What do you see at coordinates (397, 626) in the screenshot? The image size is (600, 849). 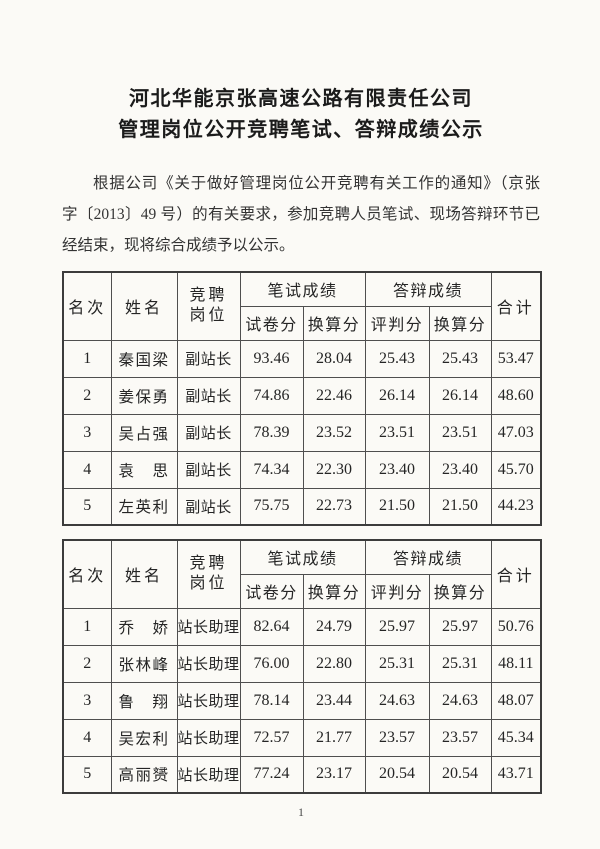 I see `cell-judge-score: 25.97` at bounding box center [397, 626].